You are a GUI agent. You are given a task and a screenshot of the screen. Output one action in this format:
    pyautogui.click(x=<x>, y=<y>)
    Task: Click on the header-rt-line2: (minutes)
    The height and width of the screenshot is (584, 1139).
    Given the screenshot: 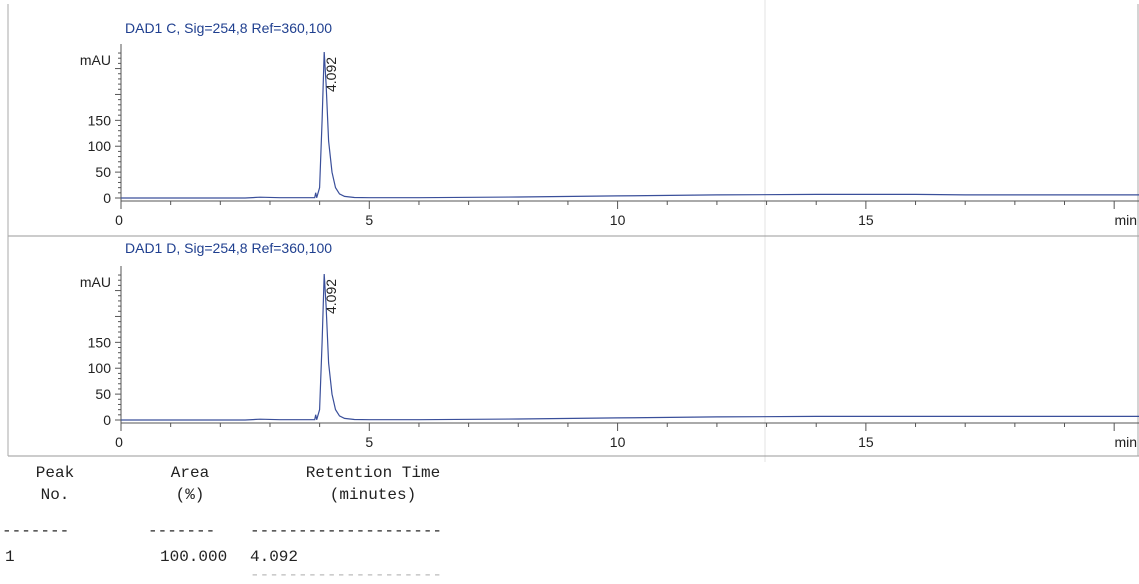 What is the action you would take?
    pyautogui.click(x=373, y=495)
    